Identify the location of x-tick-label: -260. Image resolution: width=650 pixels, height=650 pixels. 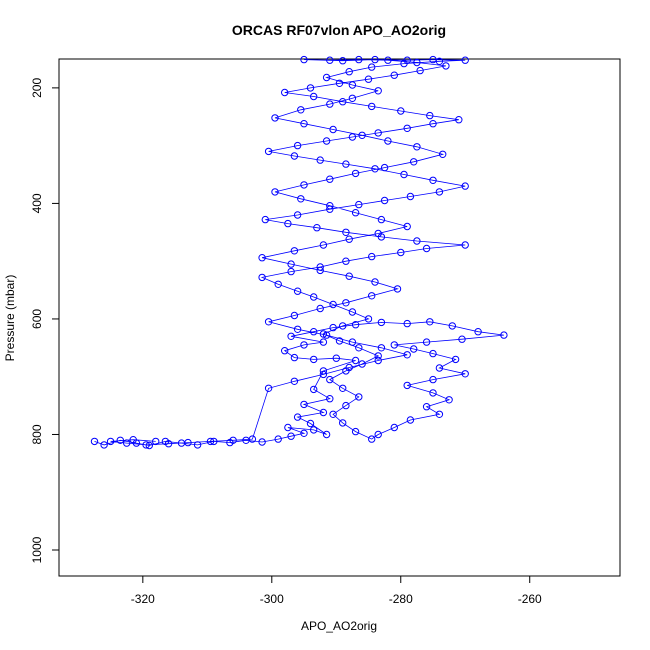
(530, 599).